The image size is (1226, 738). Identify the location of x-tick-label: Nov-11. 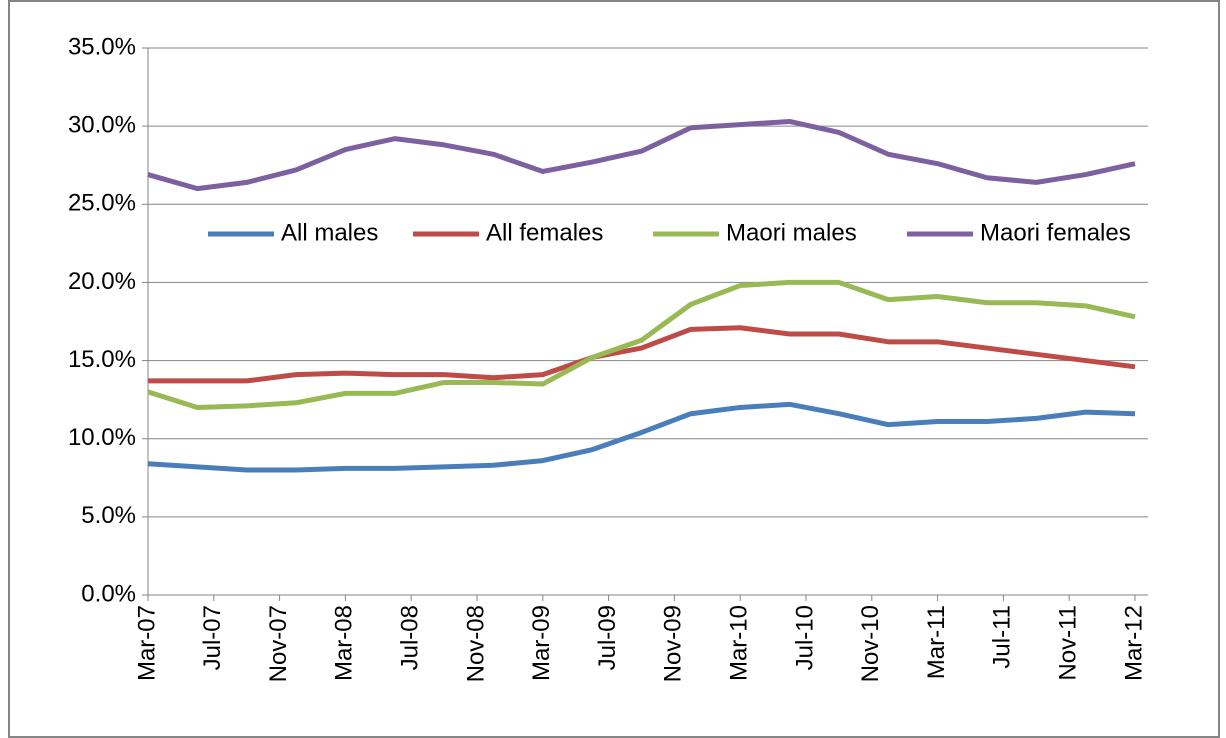
(1068, 643).